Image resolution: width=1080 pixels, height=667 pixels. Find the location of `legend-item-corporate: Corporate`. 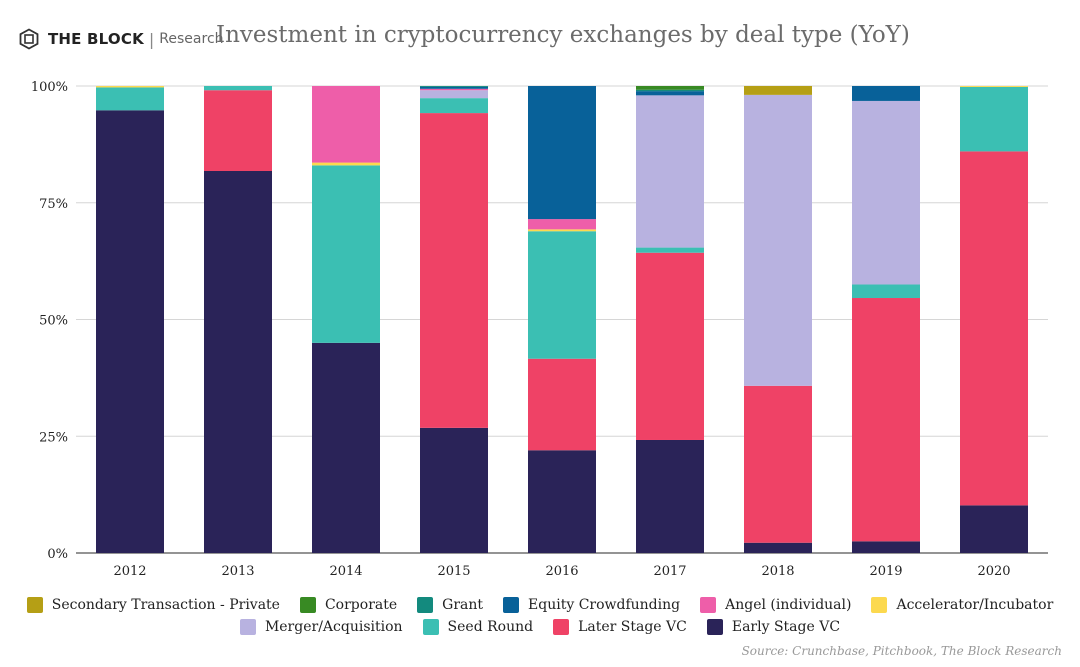

legend-item-corporate: Corporate is located at coordinates (348, 605).